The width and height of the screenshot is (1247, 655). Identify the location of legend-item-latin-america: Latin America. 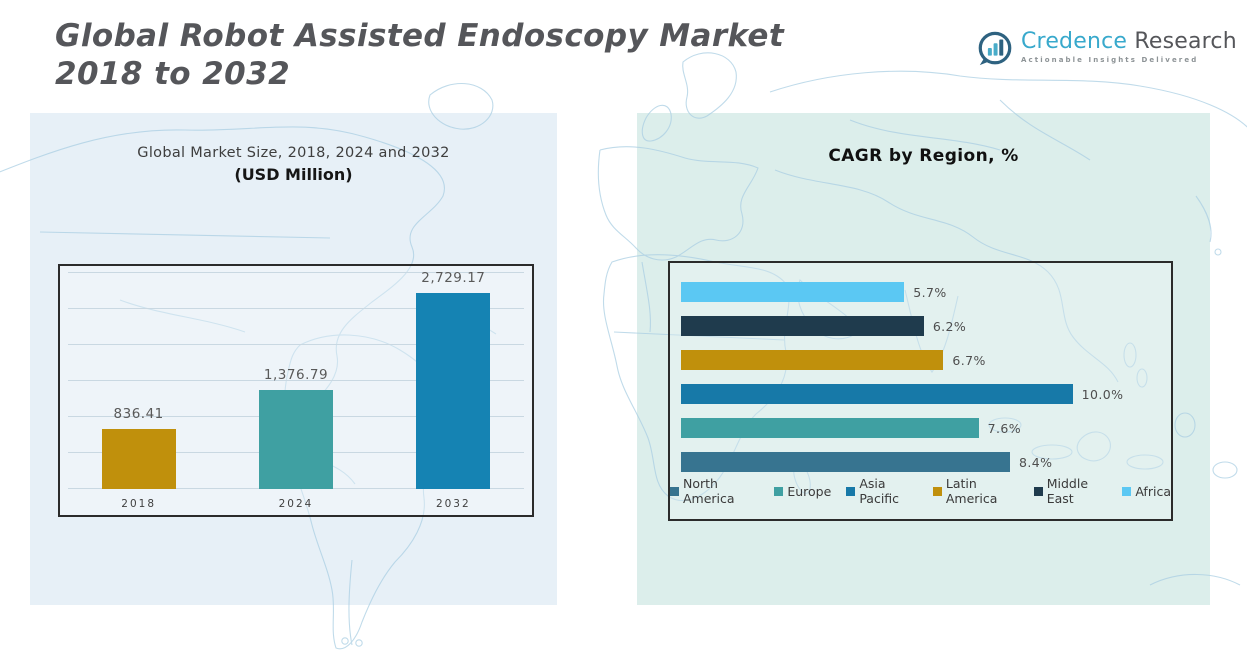
(975, 491).